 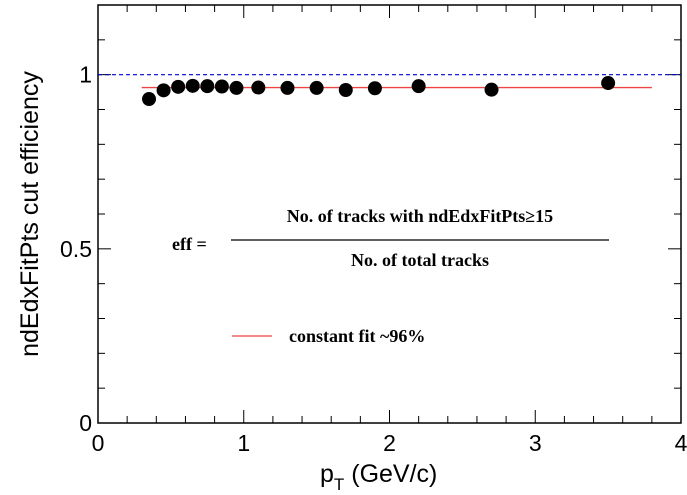 What do you see at coordinates (85, 423) in the screenshot?
I see `y-tick-label: 0` at bounding box center [85, 423].